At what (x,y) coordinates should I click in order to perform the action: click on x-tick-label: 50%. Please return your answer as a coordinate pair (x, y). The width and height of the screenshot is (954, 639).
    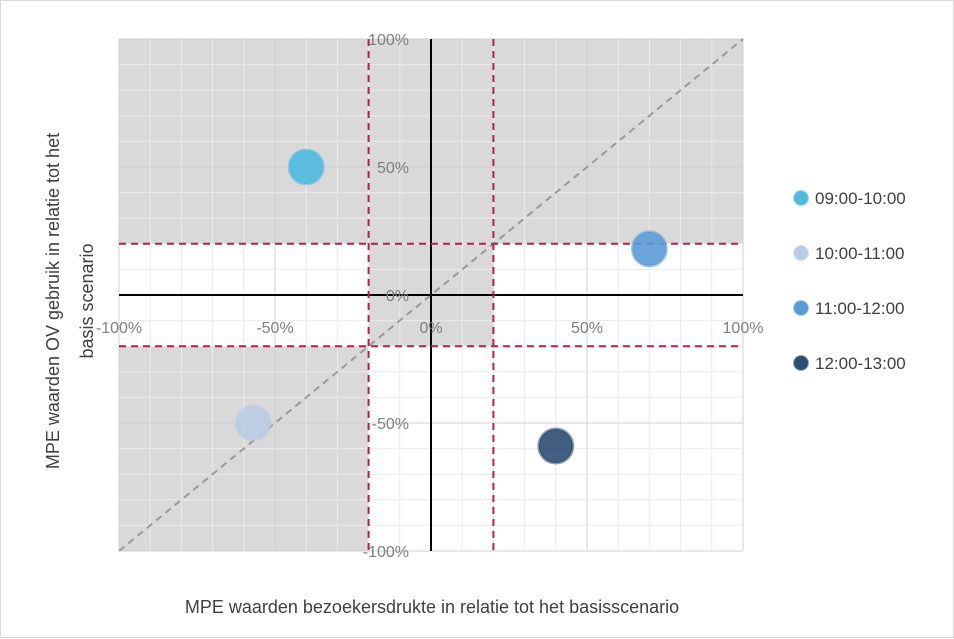
    Looking at the image, I should click on (587, 328).